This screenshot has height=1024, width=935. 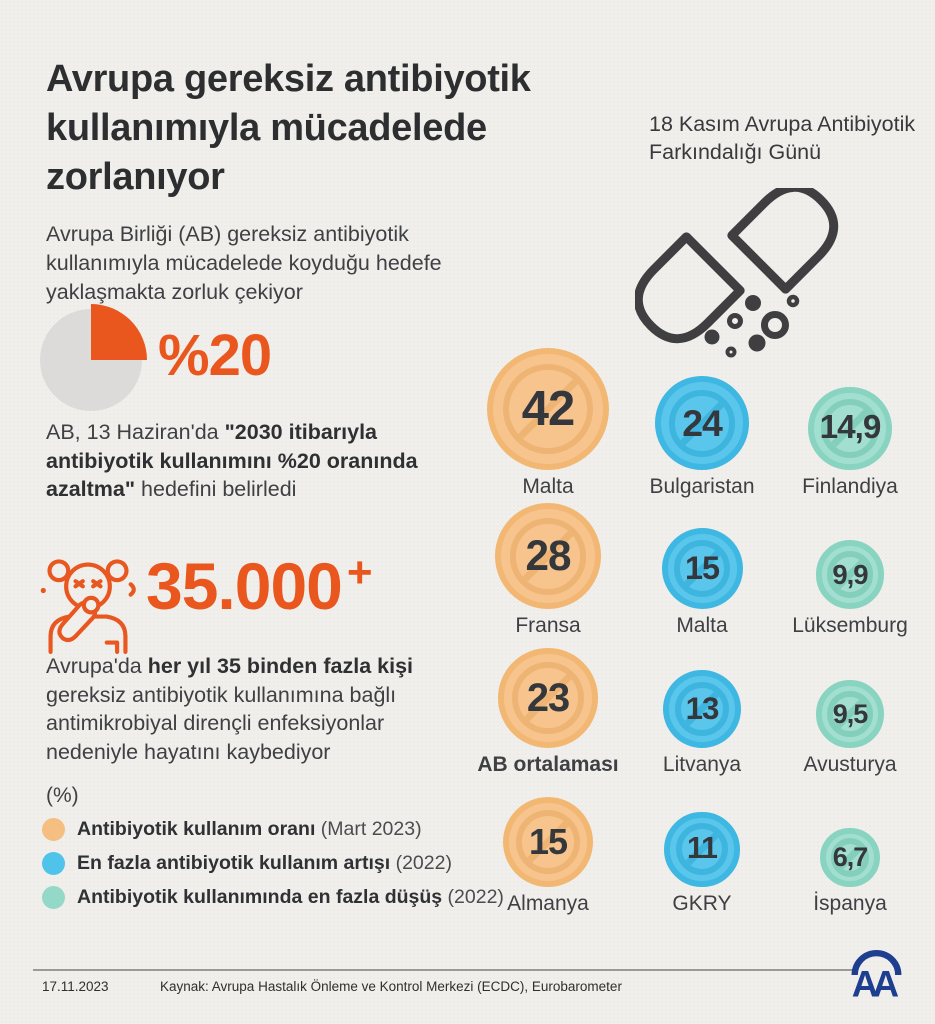 I want to click on bubble-value: 23, so click(x=548, y=697).